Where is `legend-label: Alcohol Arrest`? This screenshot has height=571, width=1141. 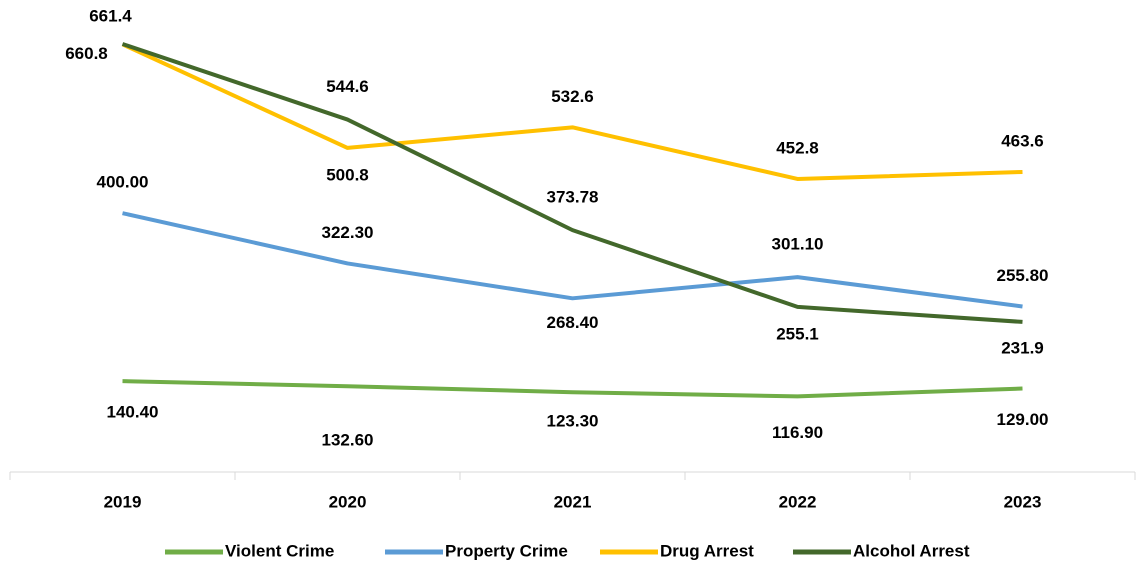 legend-label: Alcohol Arrest is located at coordinates (911, 550).